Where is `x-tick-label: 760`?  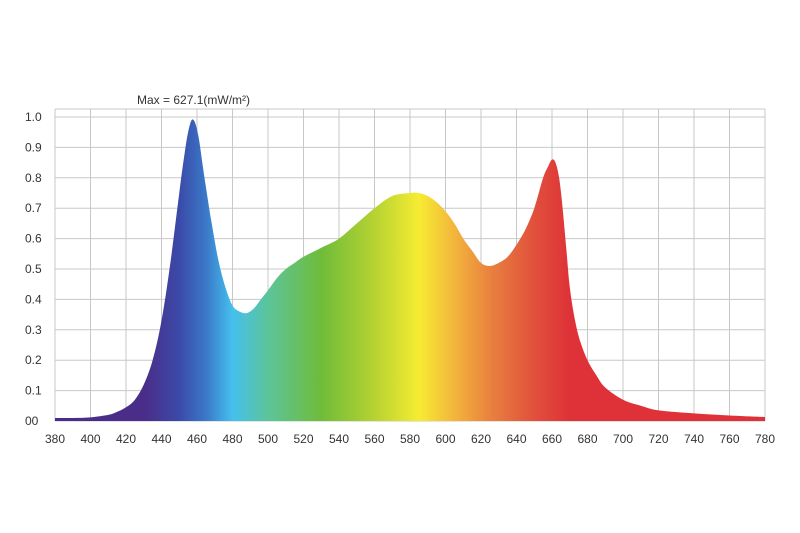 x-tick-label: 760 is located at coordinates (729, 439).